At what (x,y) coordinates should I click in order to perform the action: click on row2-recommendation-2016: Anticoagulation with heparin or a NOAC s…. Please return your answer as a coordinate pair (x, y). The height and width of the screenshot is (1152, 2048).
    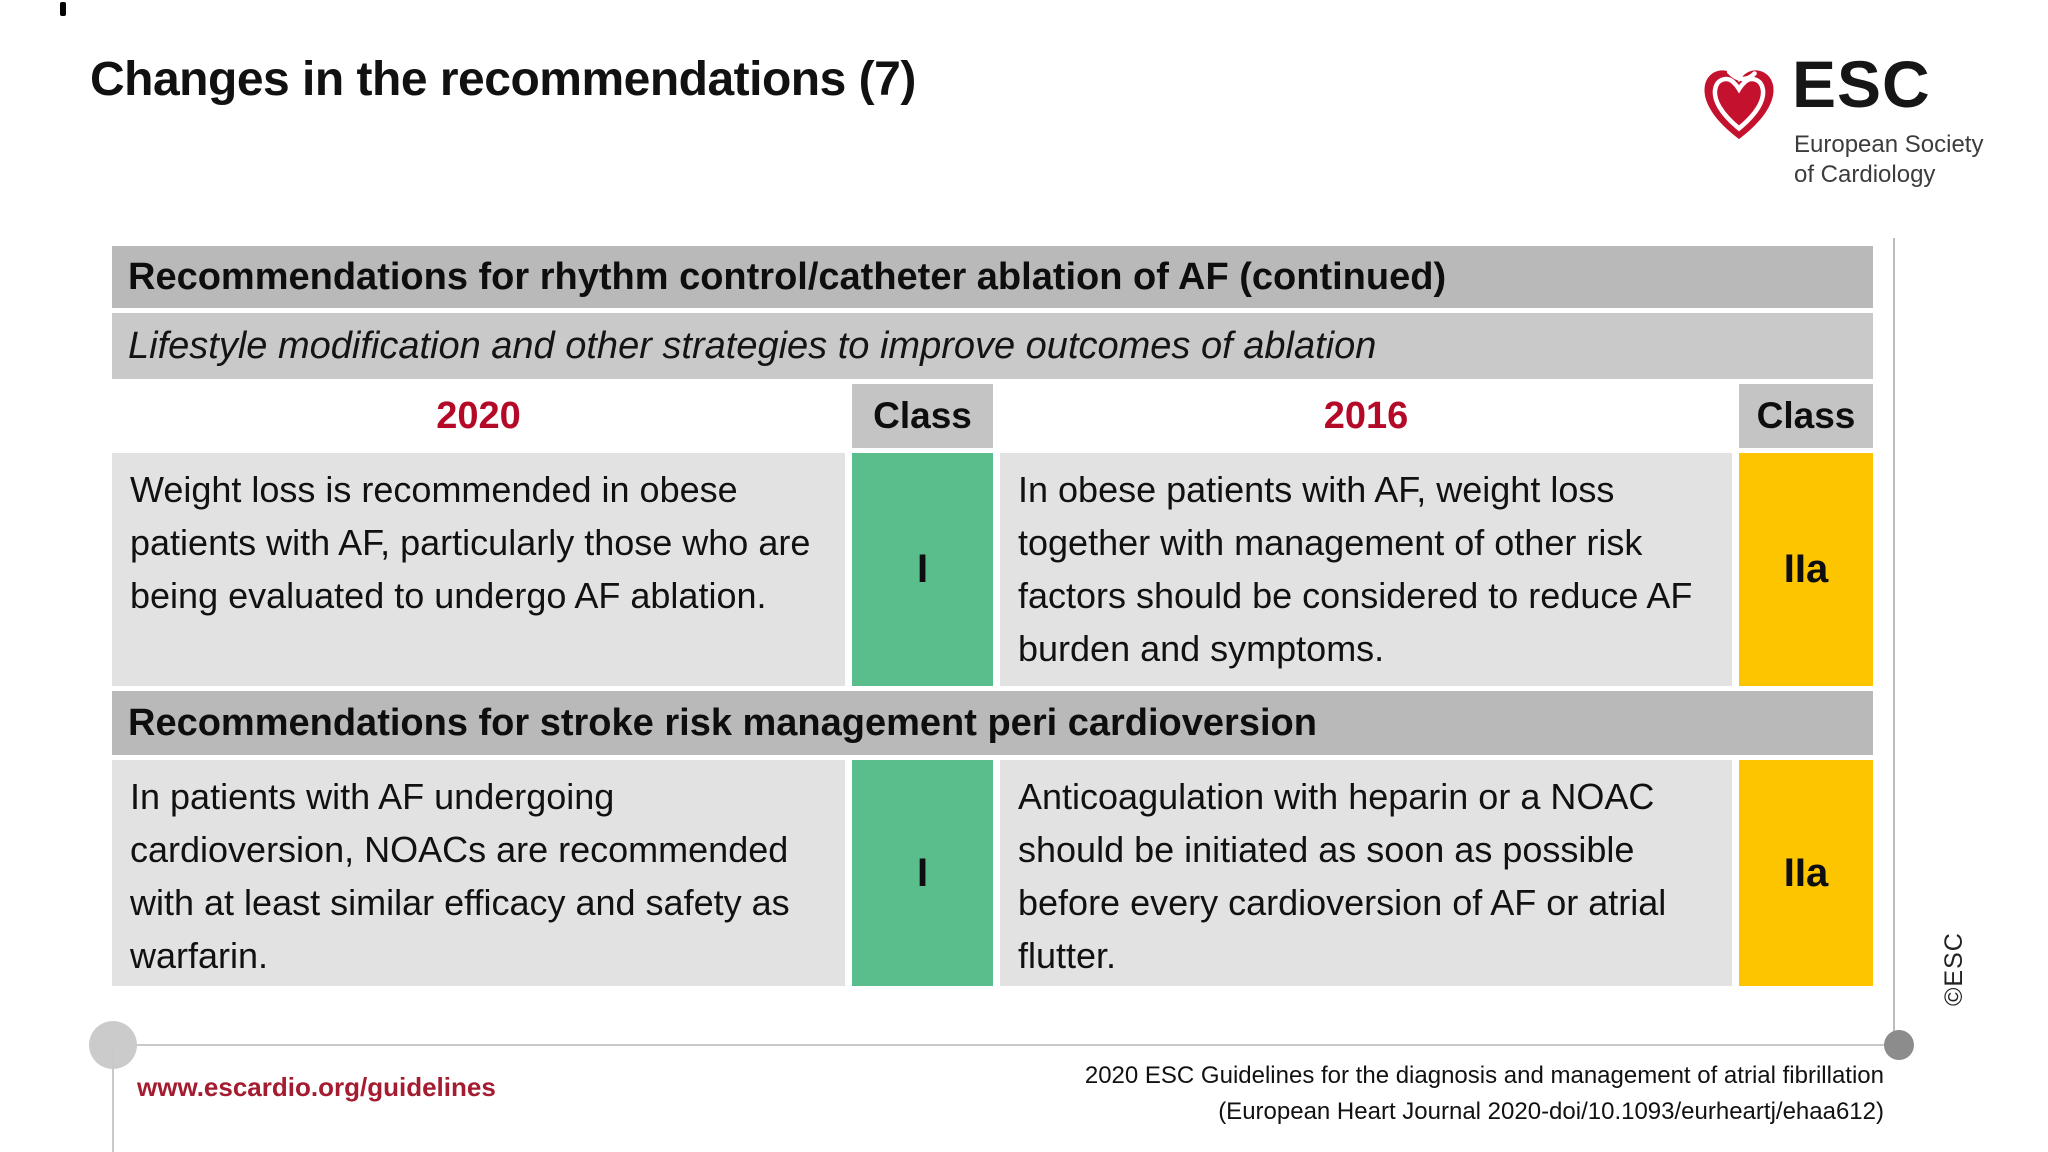
    Looking at the image, I should click on (1366, 873).